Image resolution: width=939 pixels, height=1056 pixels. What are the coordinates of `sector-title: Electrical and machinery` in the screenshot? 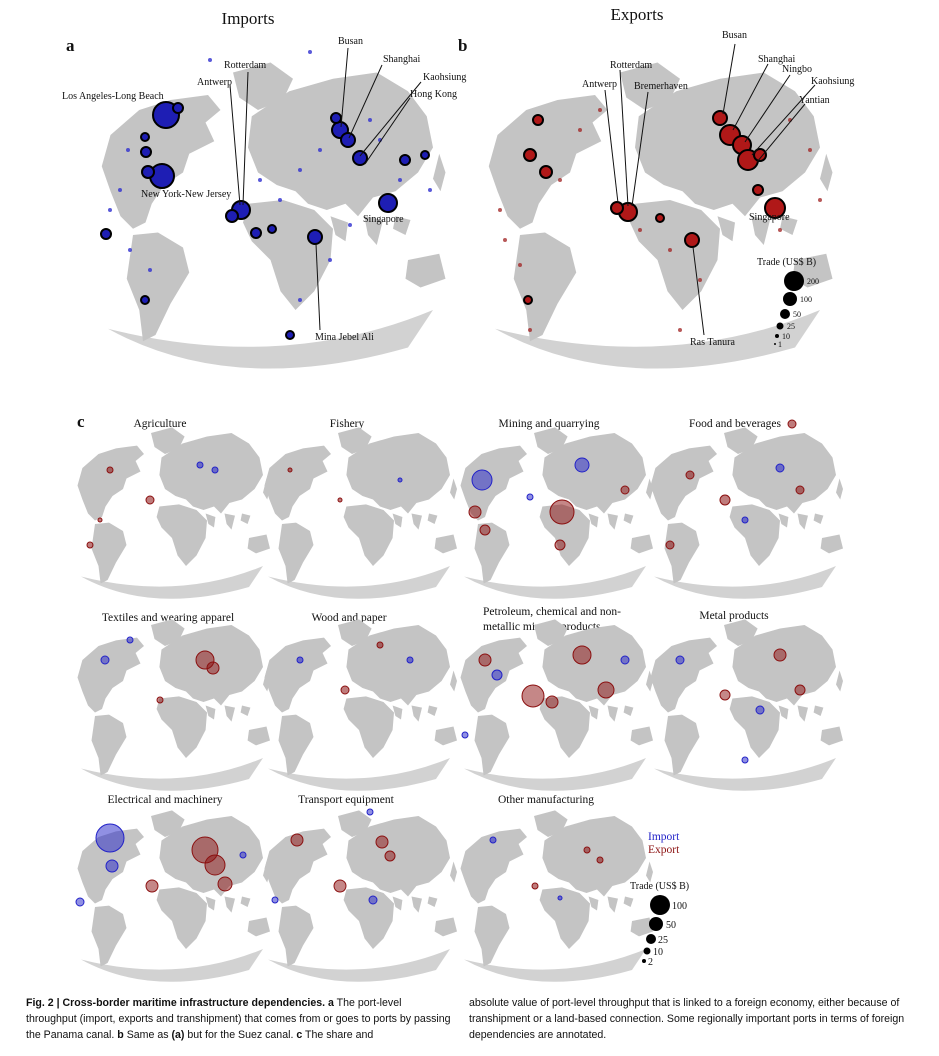 It's located at (165, 800).